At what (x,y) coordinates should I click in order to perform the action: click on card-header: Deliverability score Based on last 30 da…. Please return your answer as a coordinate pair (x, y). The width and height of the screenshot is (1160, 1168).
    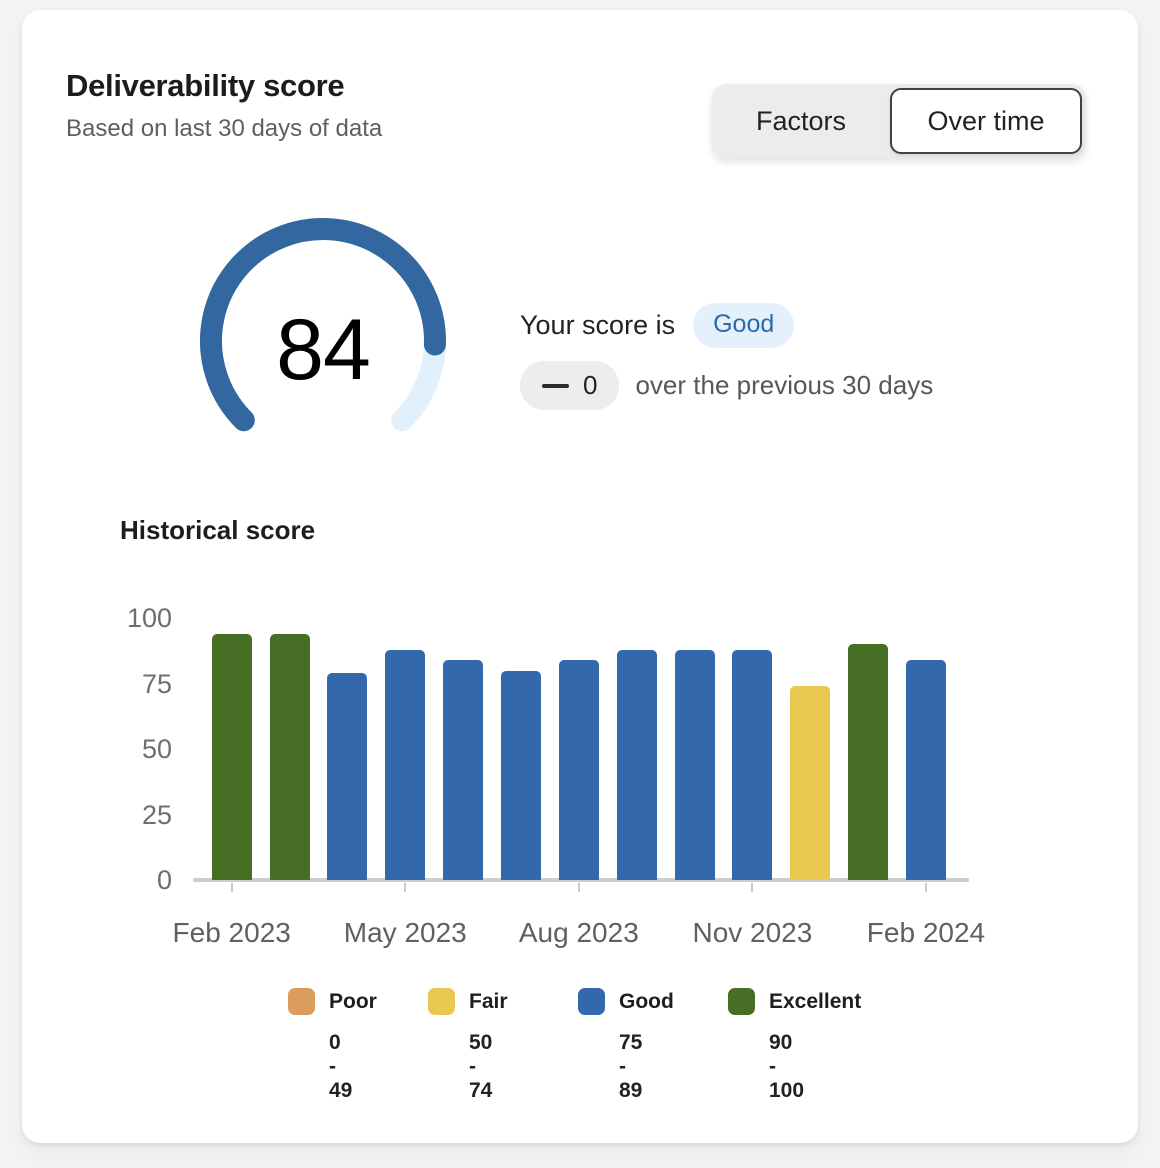
    Looking at the image, I should click on (224, 105).